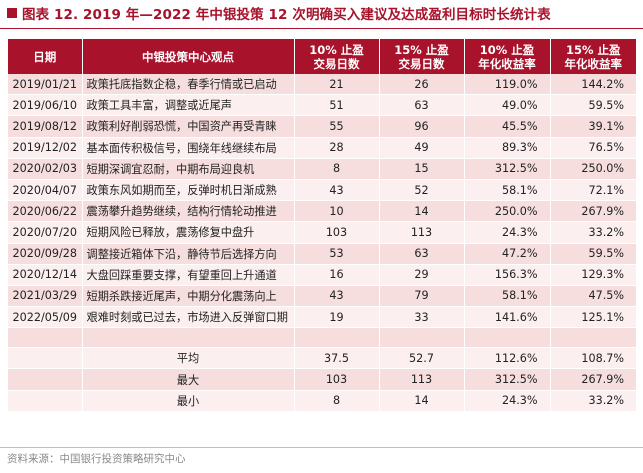  Describe the element at coordinates (188, 56) in the screenshot. I see `header-view: 中银投策中心观点` at that location.